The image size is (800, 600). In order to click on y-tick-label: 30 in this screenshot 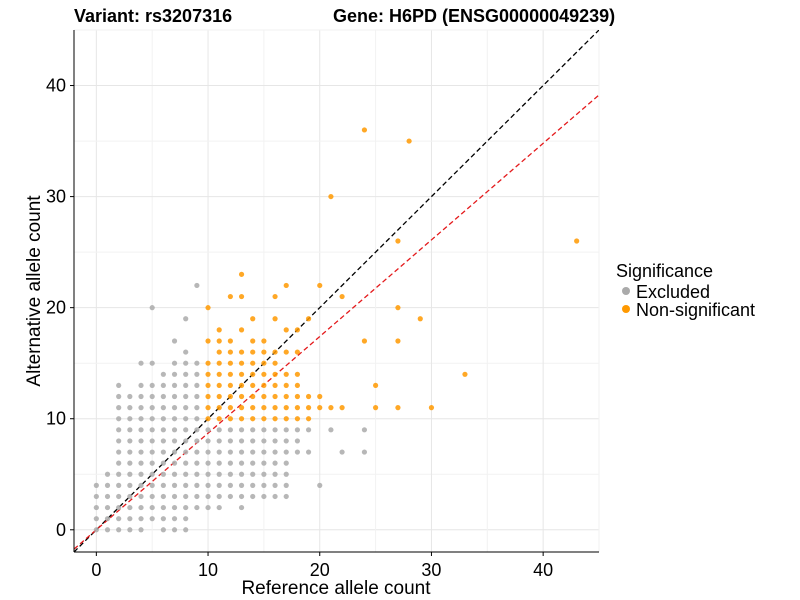, I will do `click(56, 197)`.